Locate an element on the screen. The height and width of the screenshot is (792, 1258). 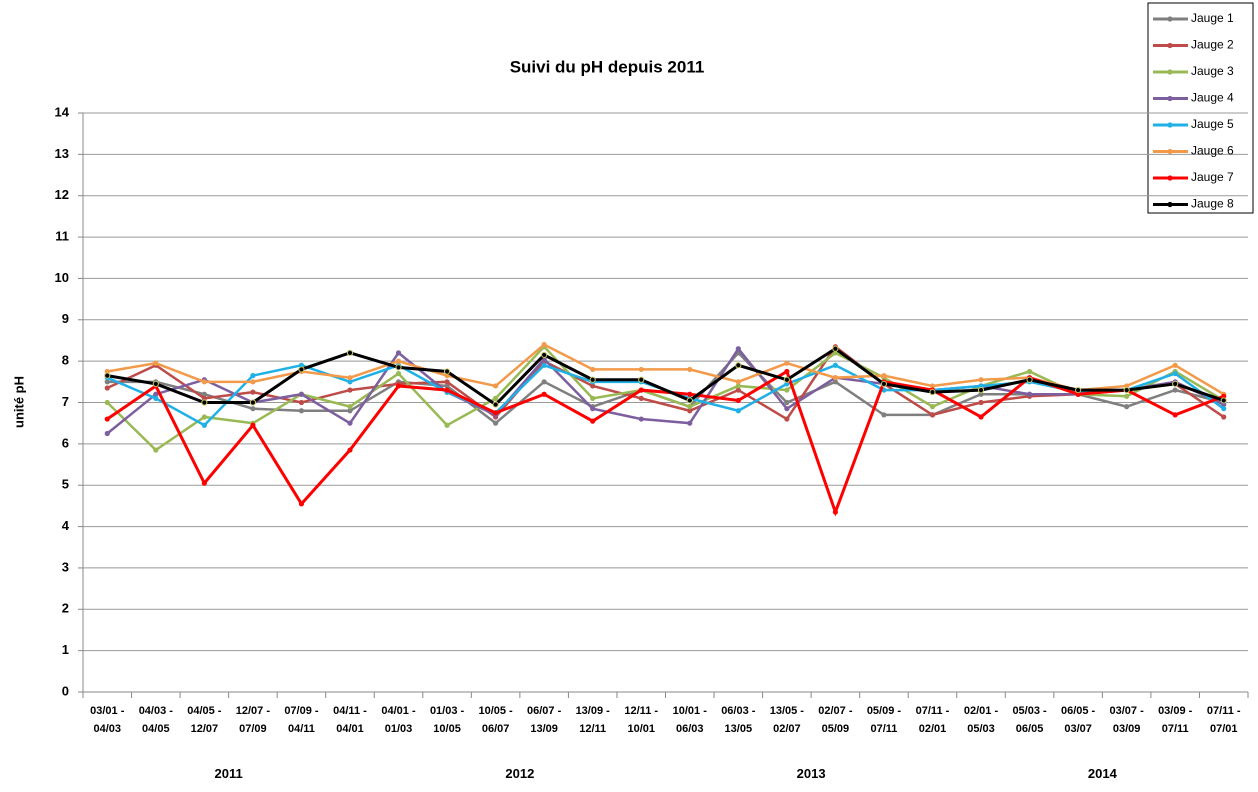
x-tick-label: 05/09 - 07/11 is located at coordinates (884, 720).